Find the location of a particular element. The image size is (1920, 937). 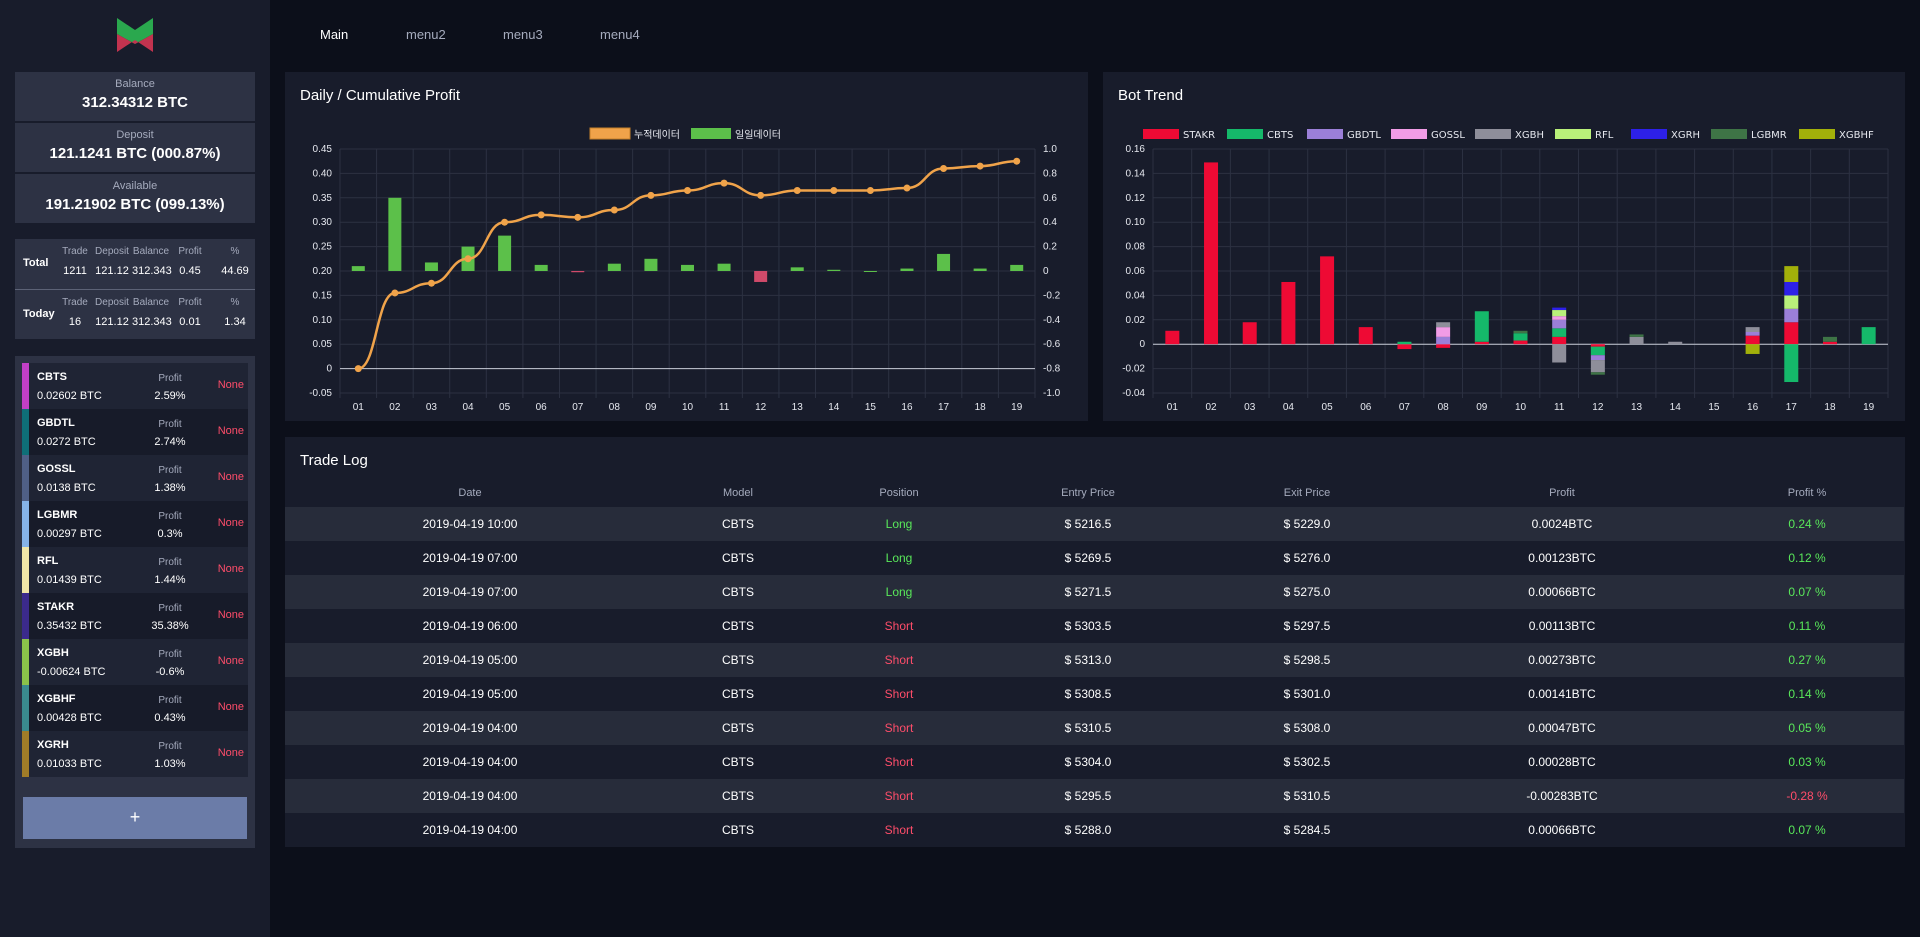

trade-log-cell-exit: $ 5275.0 is located at coordinates (1307, 592).